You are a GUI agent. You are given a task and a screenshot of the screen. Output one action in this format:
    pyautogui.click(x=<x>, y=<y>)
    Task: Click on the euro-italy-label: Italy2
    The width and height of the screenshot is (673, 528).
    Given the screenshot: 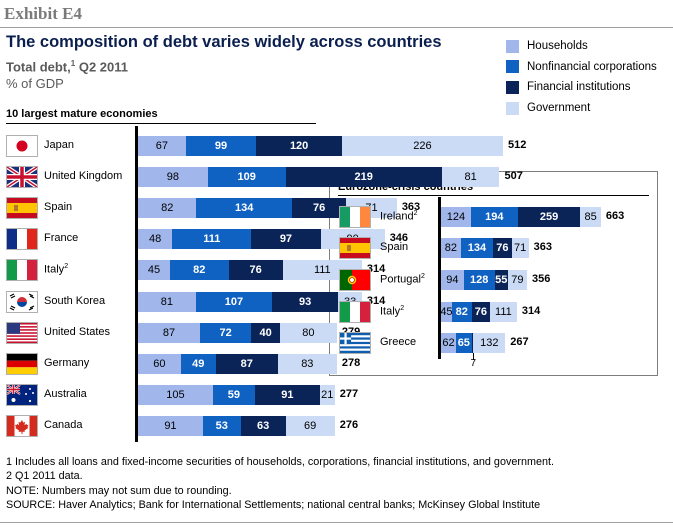 What is the action you would take?
    pyautogui.click(x=392, y=311)
    